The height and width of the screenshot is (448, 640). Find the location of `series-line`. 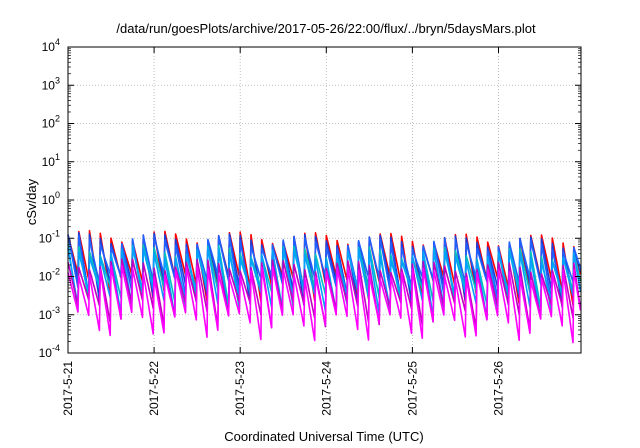

series-line is located at coordinates (324, 304).